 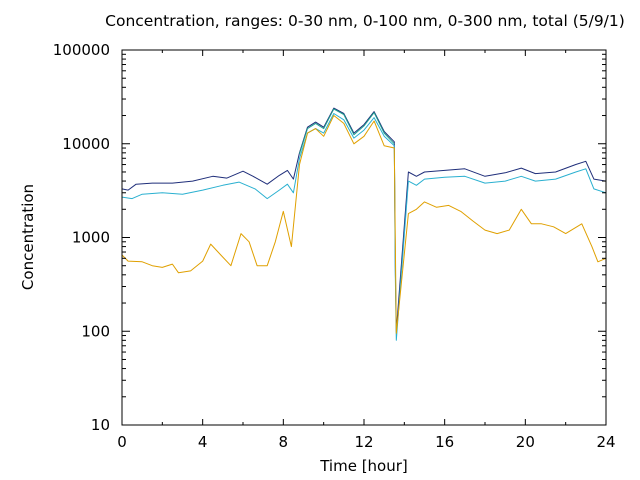 I want to click on x-tick-label: 8, so click(x=284, y=442).